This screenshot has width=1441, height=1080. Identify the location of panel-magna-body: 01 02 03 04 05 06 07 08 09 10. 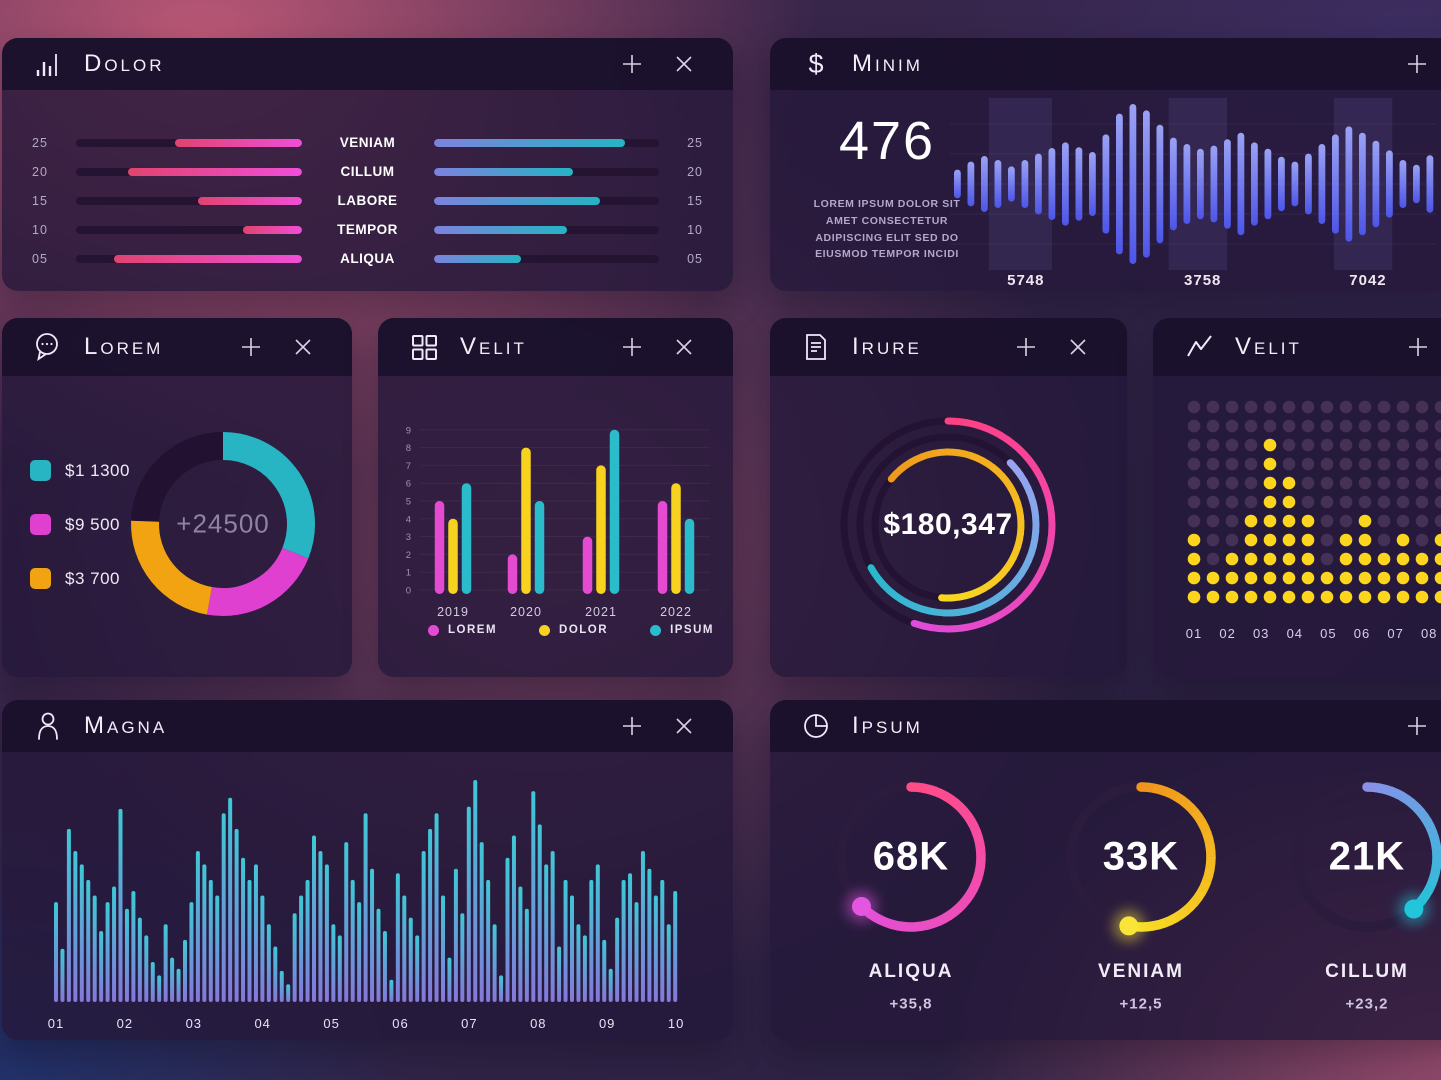
(367, 896).